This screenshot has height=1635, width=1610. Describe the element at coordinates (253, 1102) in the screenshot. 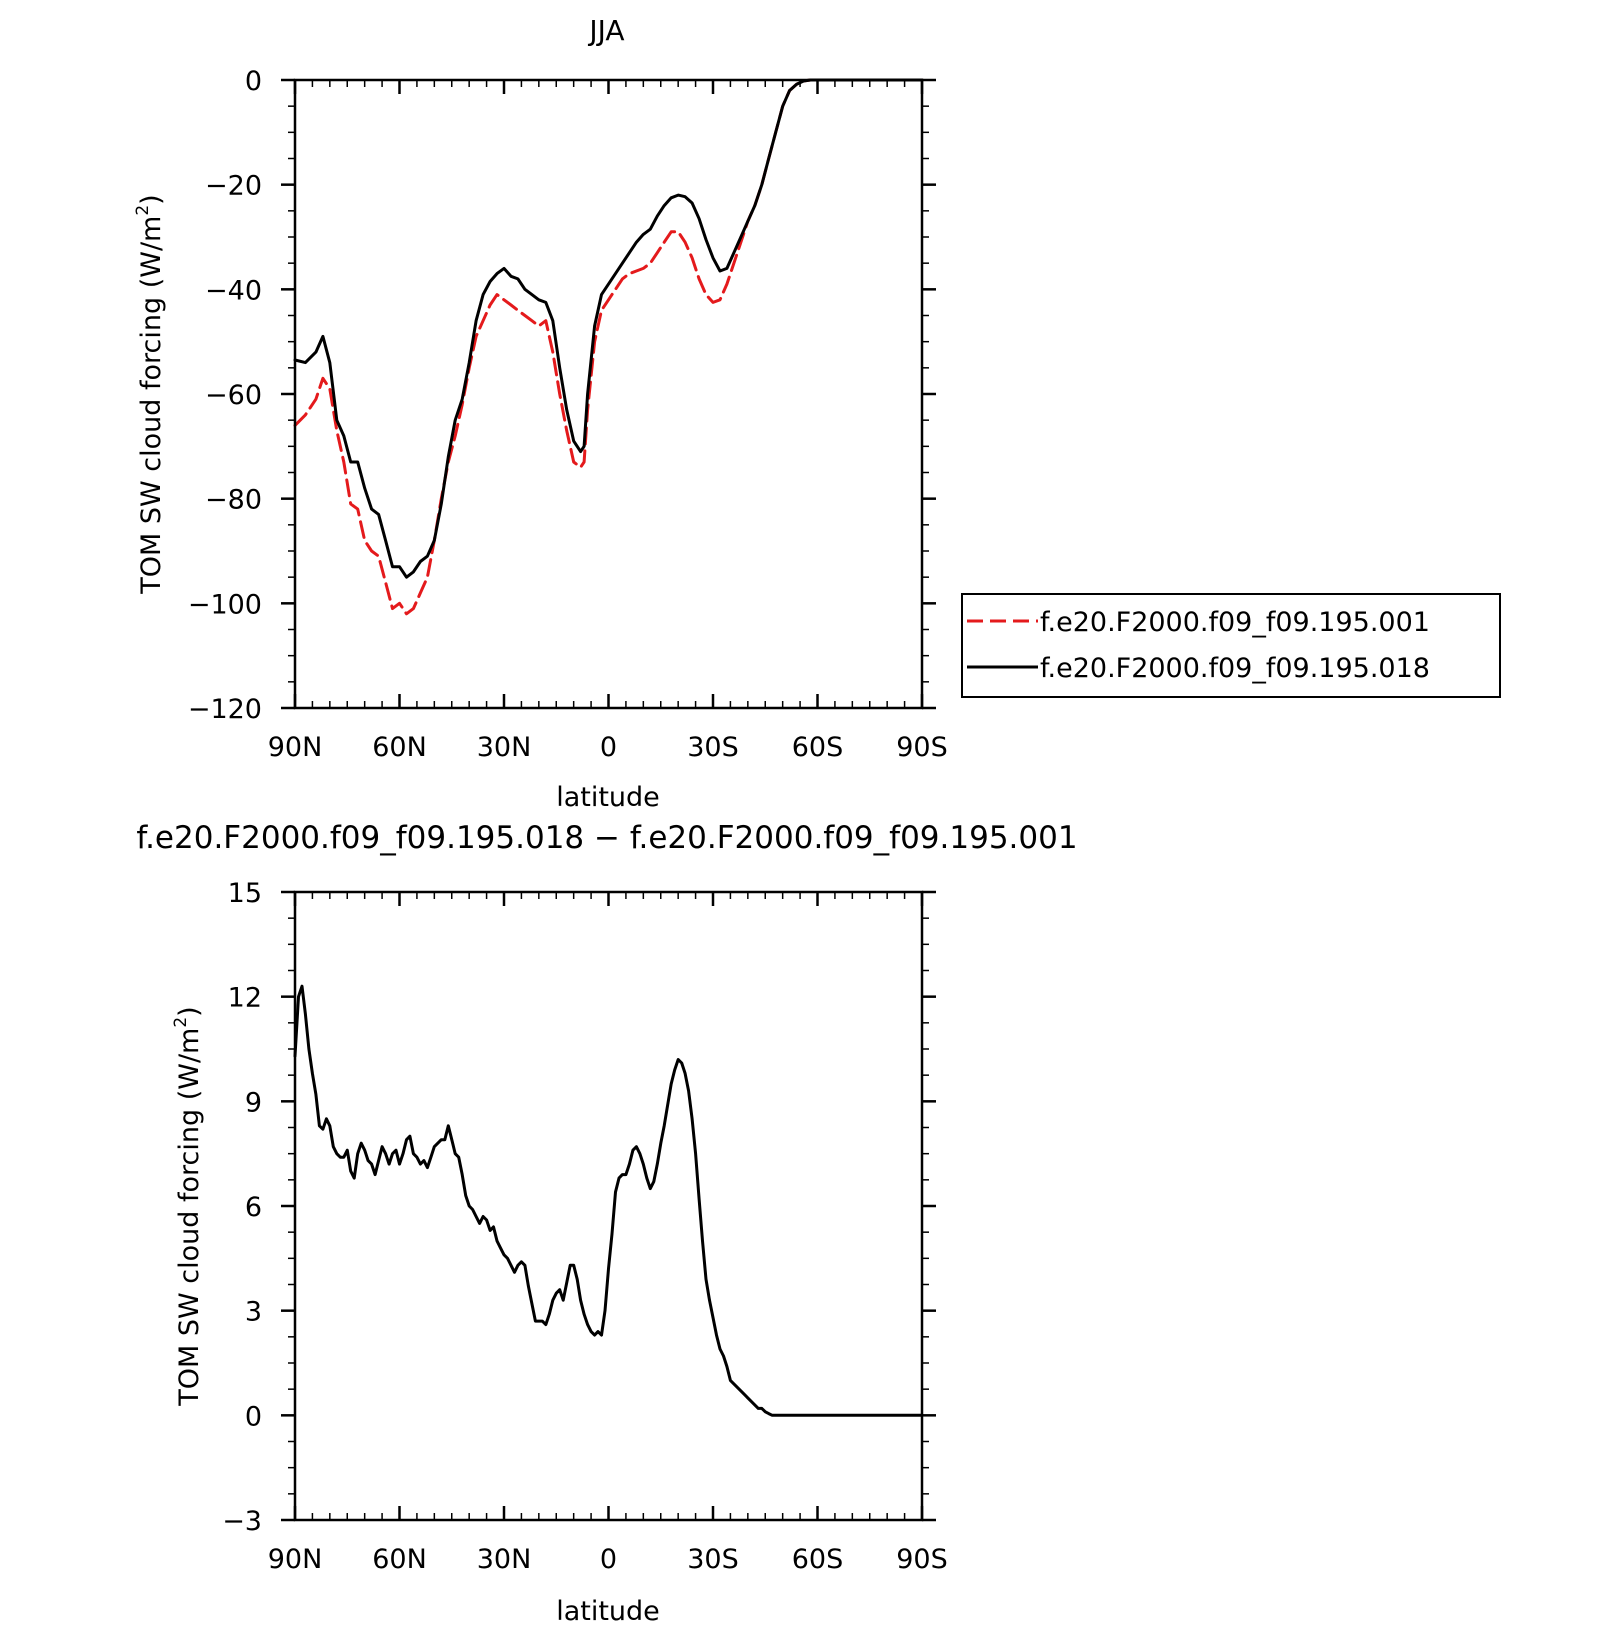

I see `y-tick-label: 9` at that location.